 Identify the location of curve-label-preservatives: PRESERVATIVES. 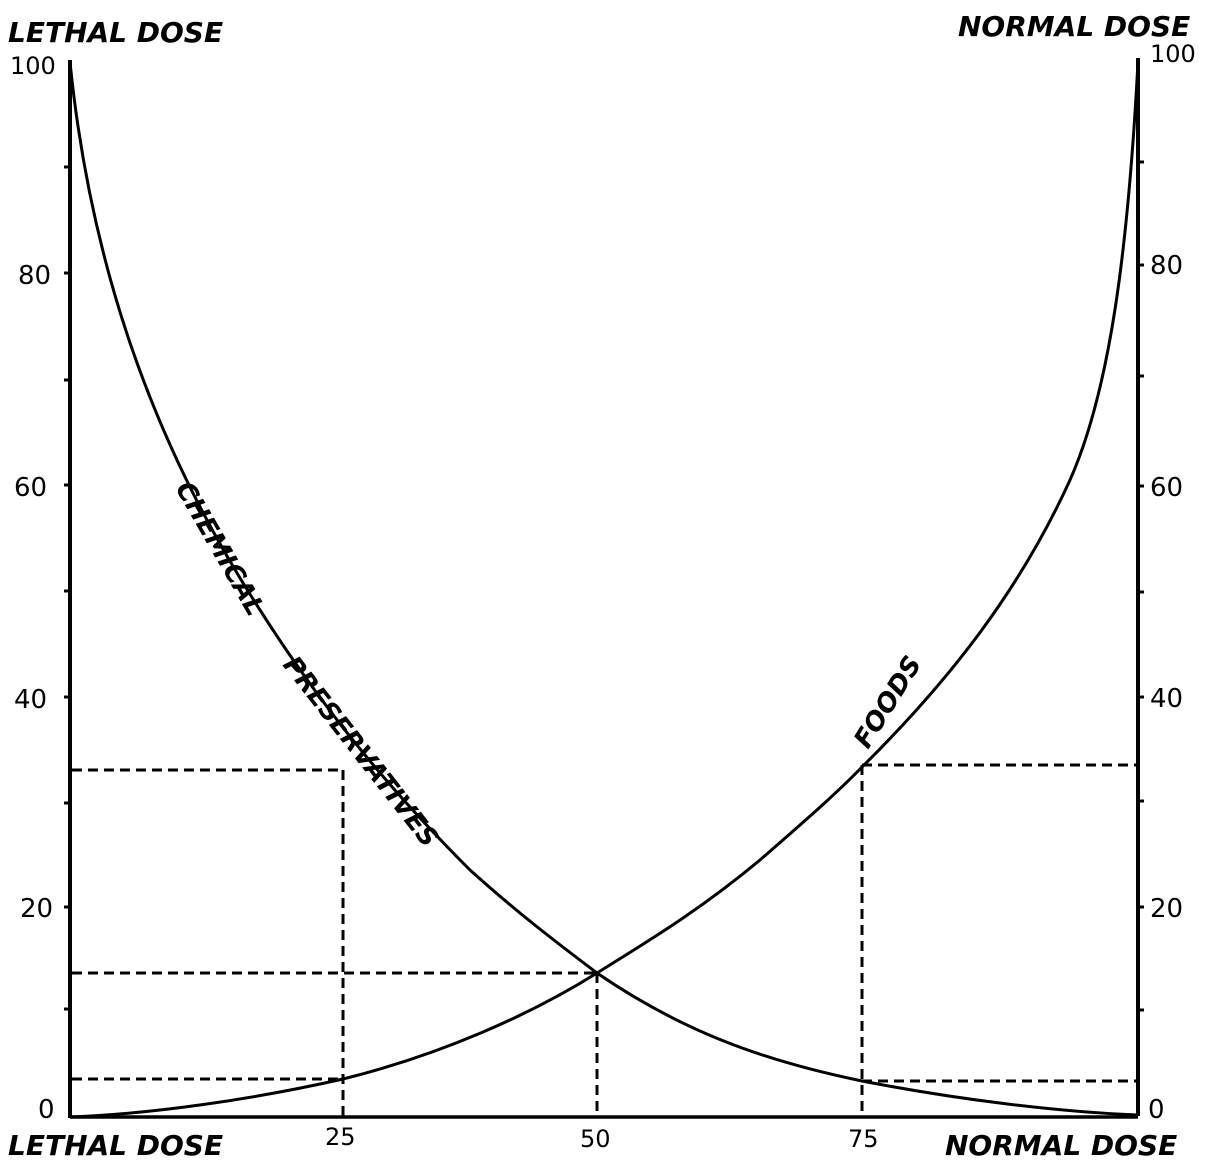
(359, 752).